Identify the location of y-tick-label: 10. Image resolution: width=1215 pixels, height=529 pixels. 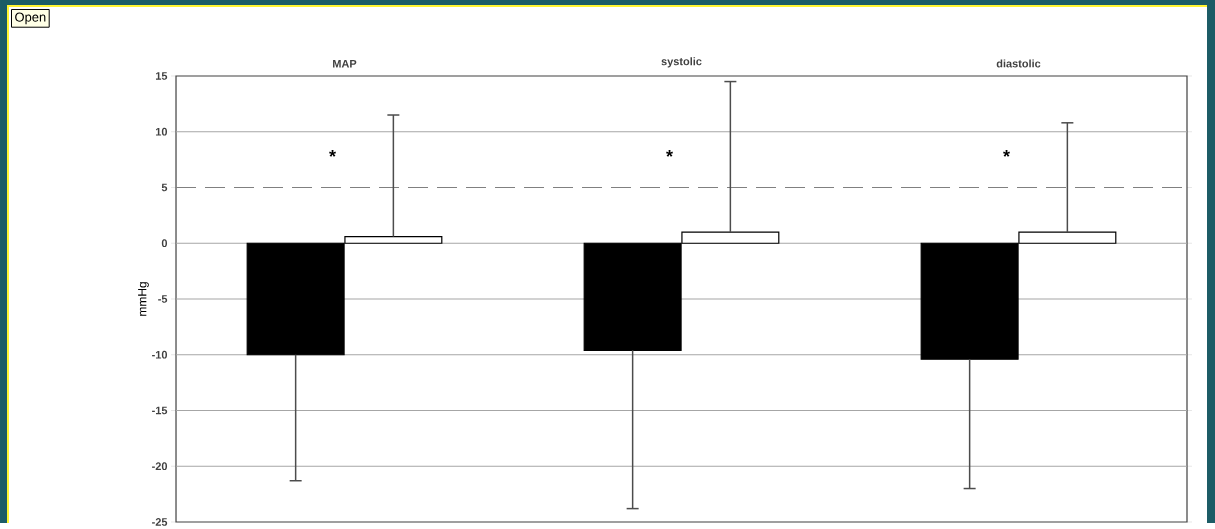
(161, 131).